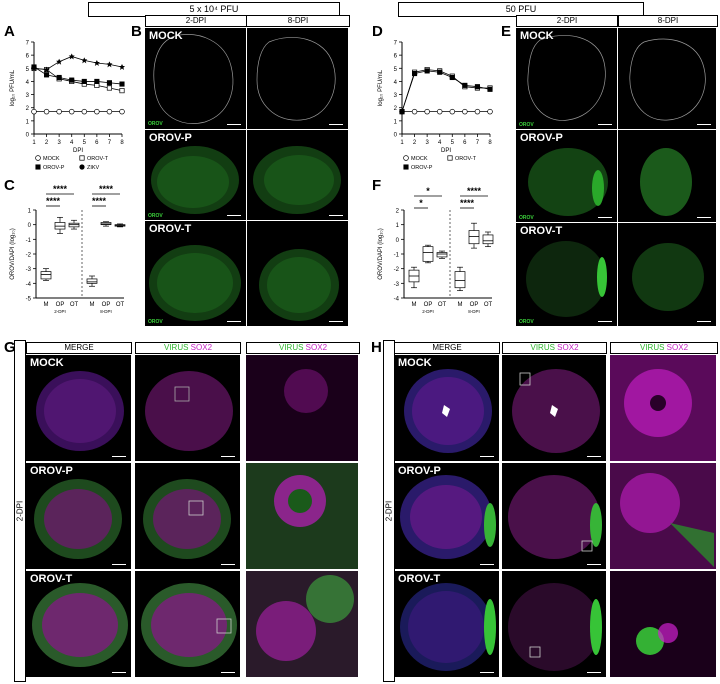 The image size is (720, 684). I want to click on tile-h-orovt-virus, so click(554, 624).